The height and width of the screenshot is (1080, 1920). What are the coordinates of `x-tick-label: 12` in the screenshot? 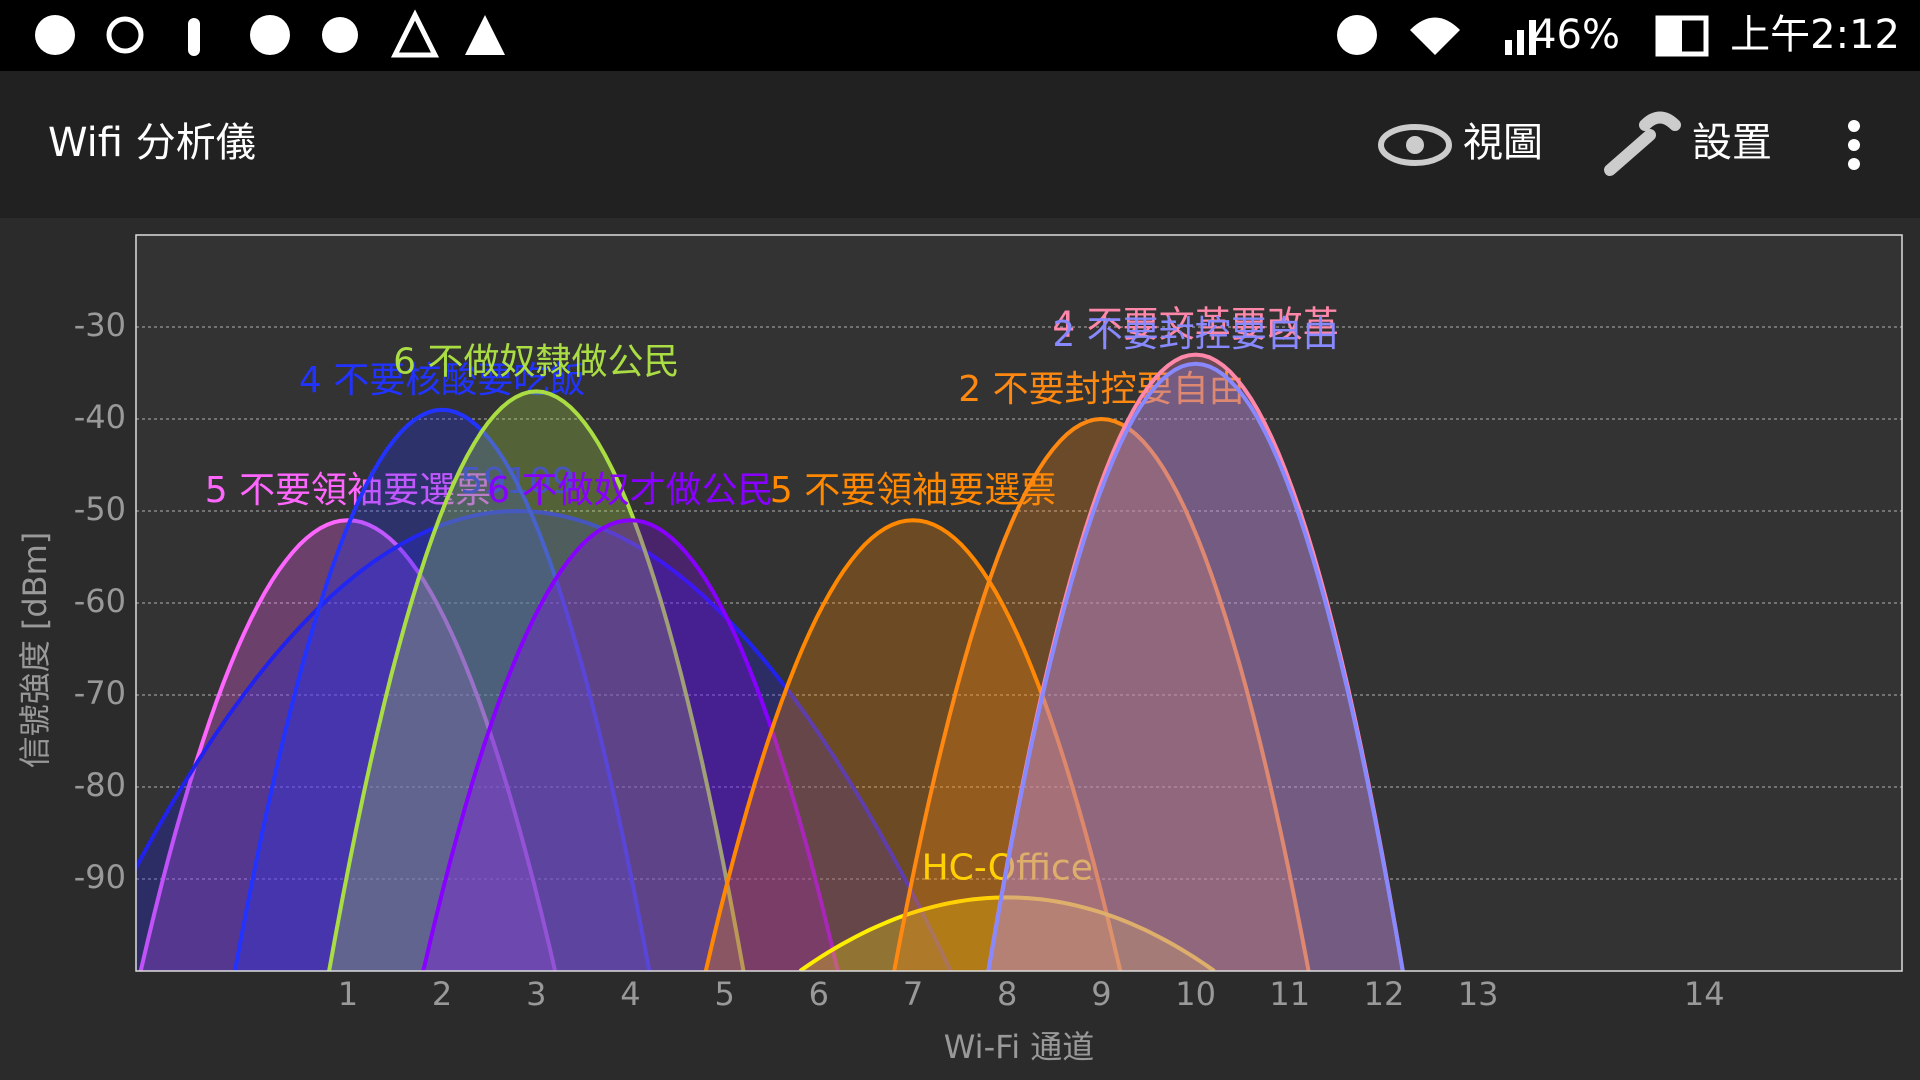 It's located at (1384, 994).